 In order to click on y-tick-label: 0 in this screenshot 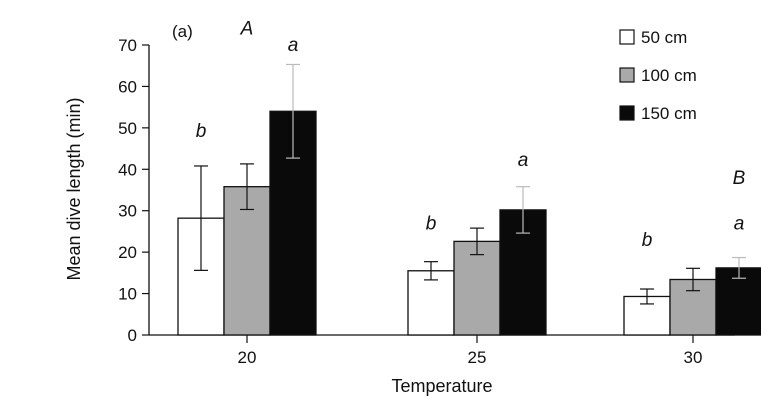, I will do `click(132, 335)`.